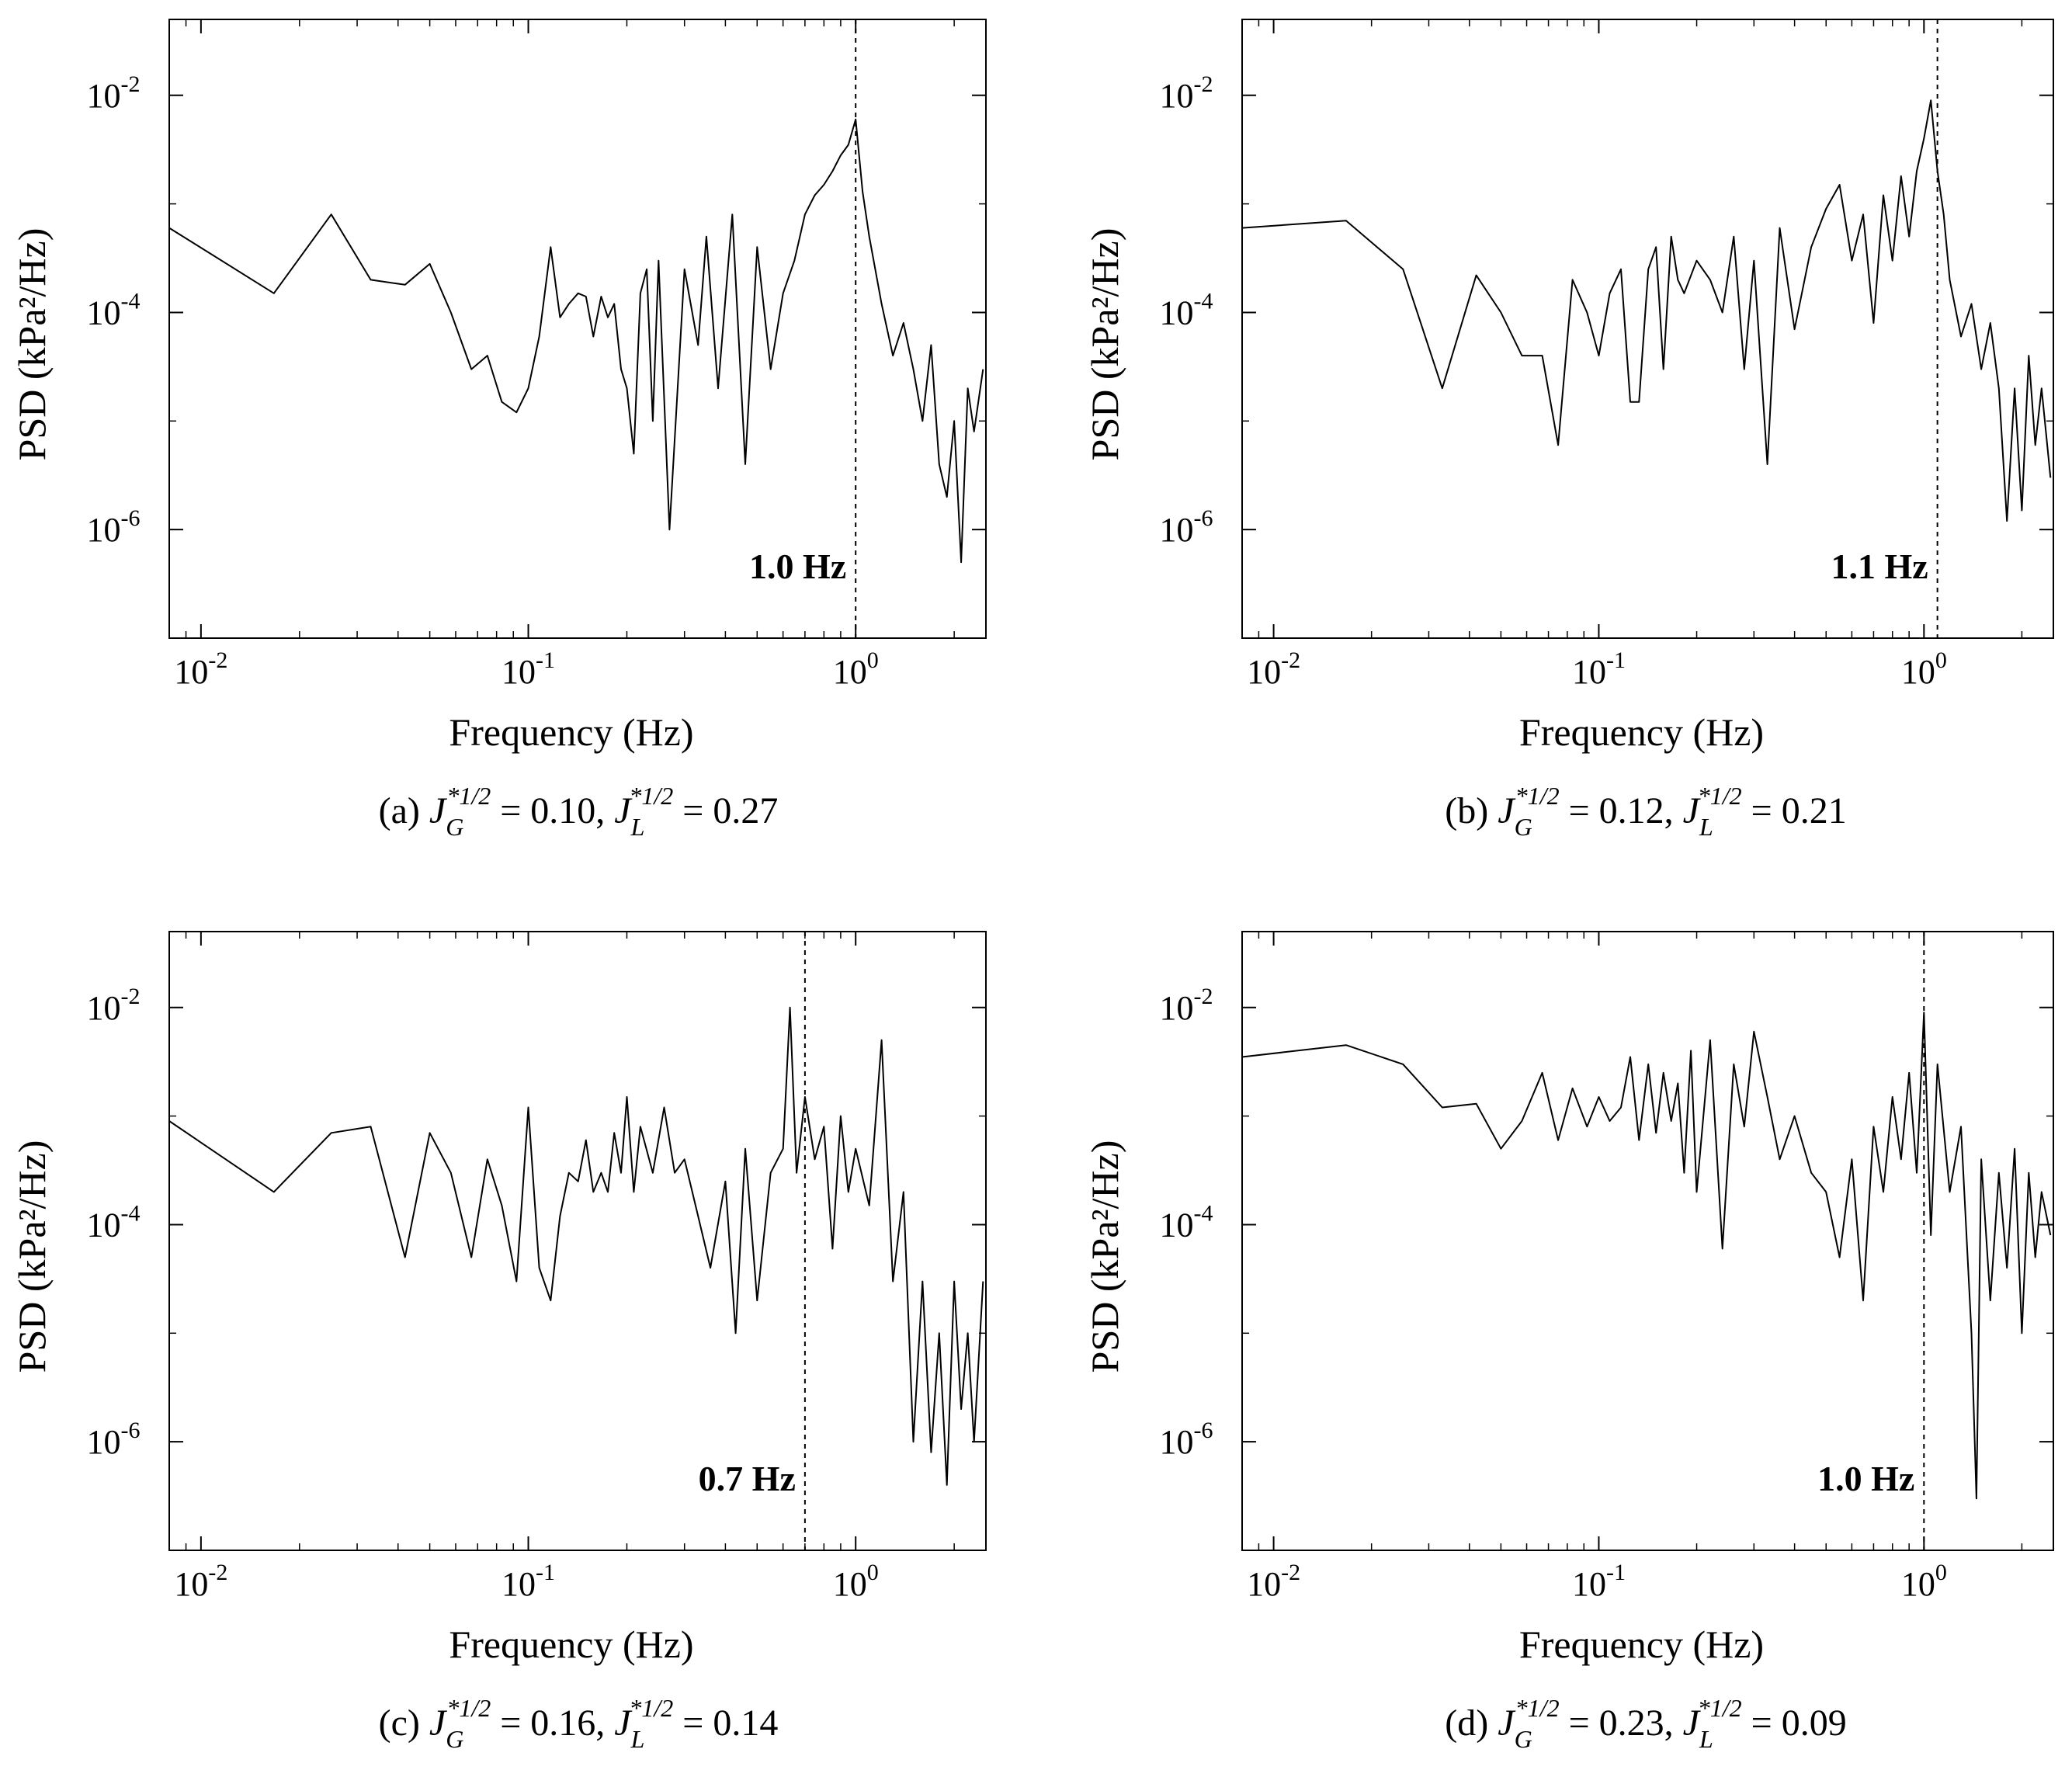 The width and height of the screenshot is (2072, 1784). I want to click on peak-annotation: 0.7 Hz, so click(747, 1478).